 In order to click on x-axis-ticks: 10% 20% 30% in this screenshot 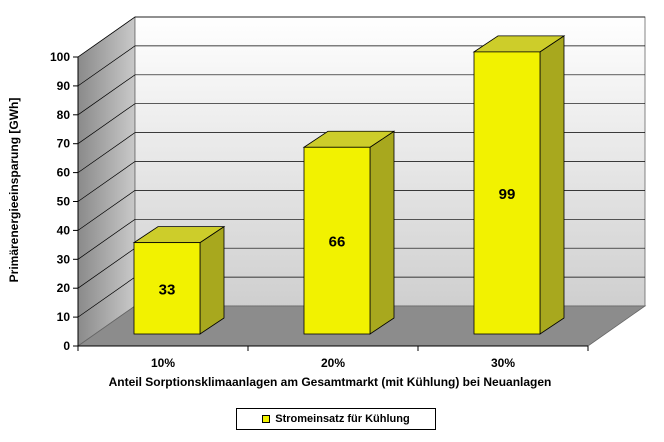, I will do `click(333, 358)`.